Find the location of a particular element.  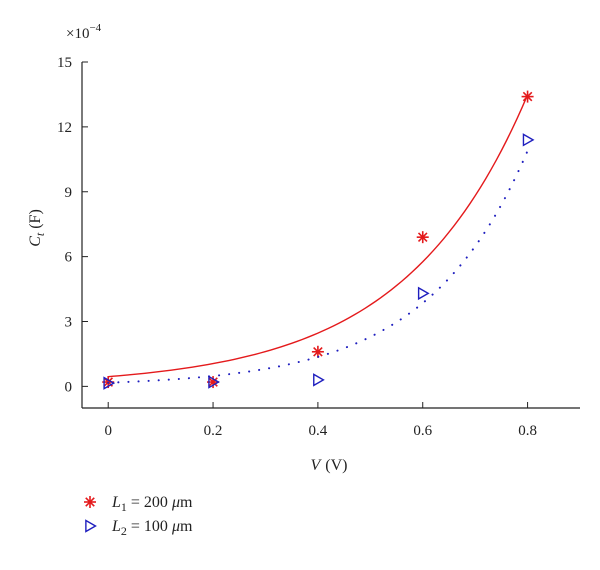

x-tick-label: 0.6 is located at coordinates (422, 431).